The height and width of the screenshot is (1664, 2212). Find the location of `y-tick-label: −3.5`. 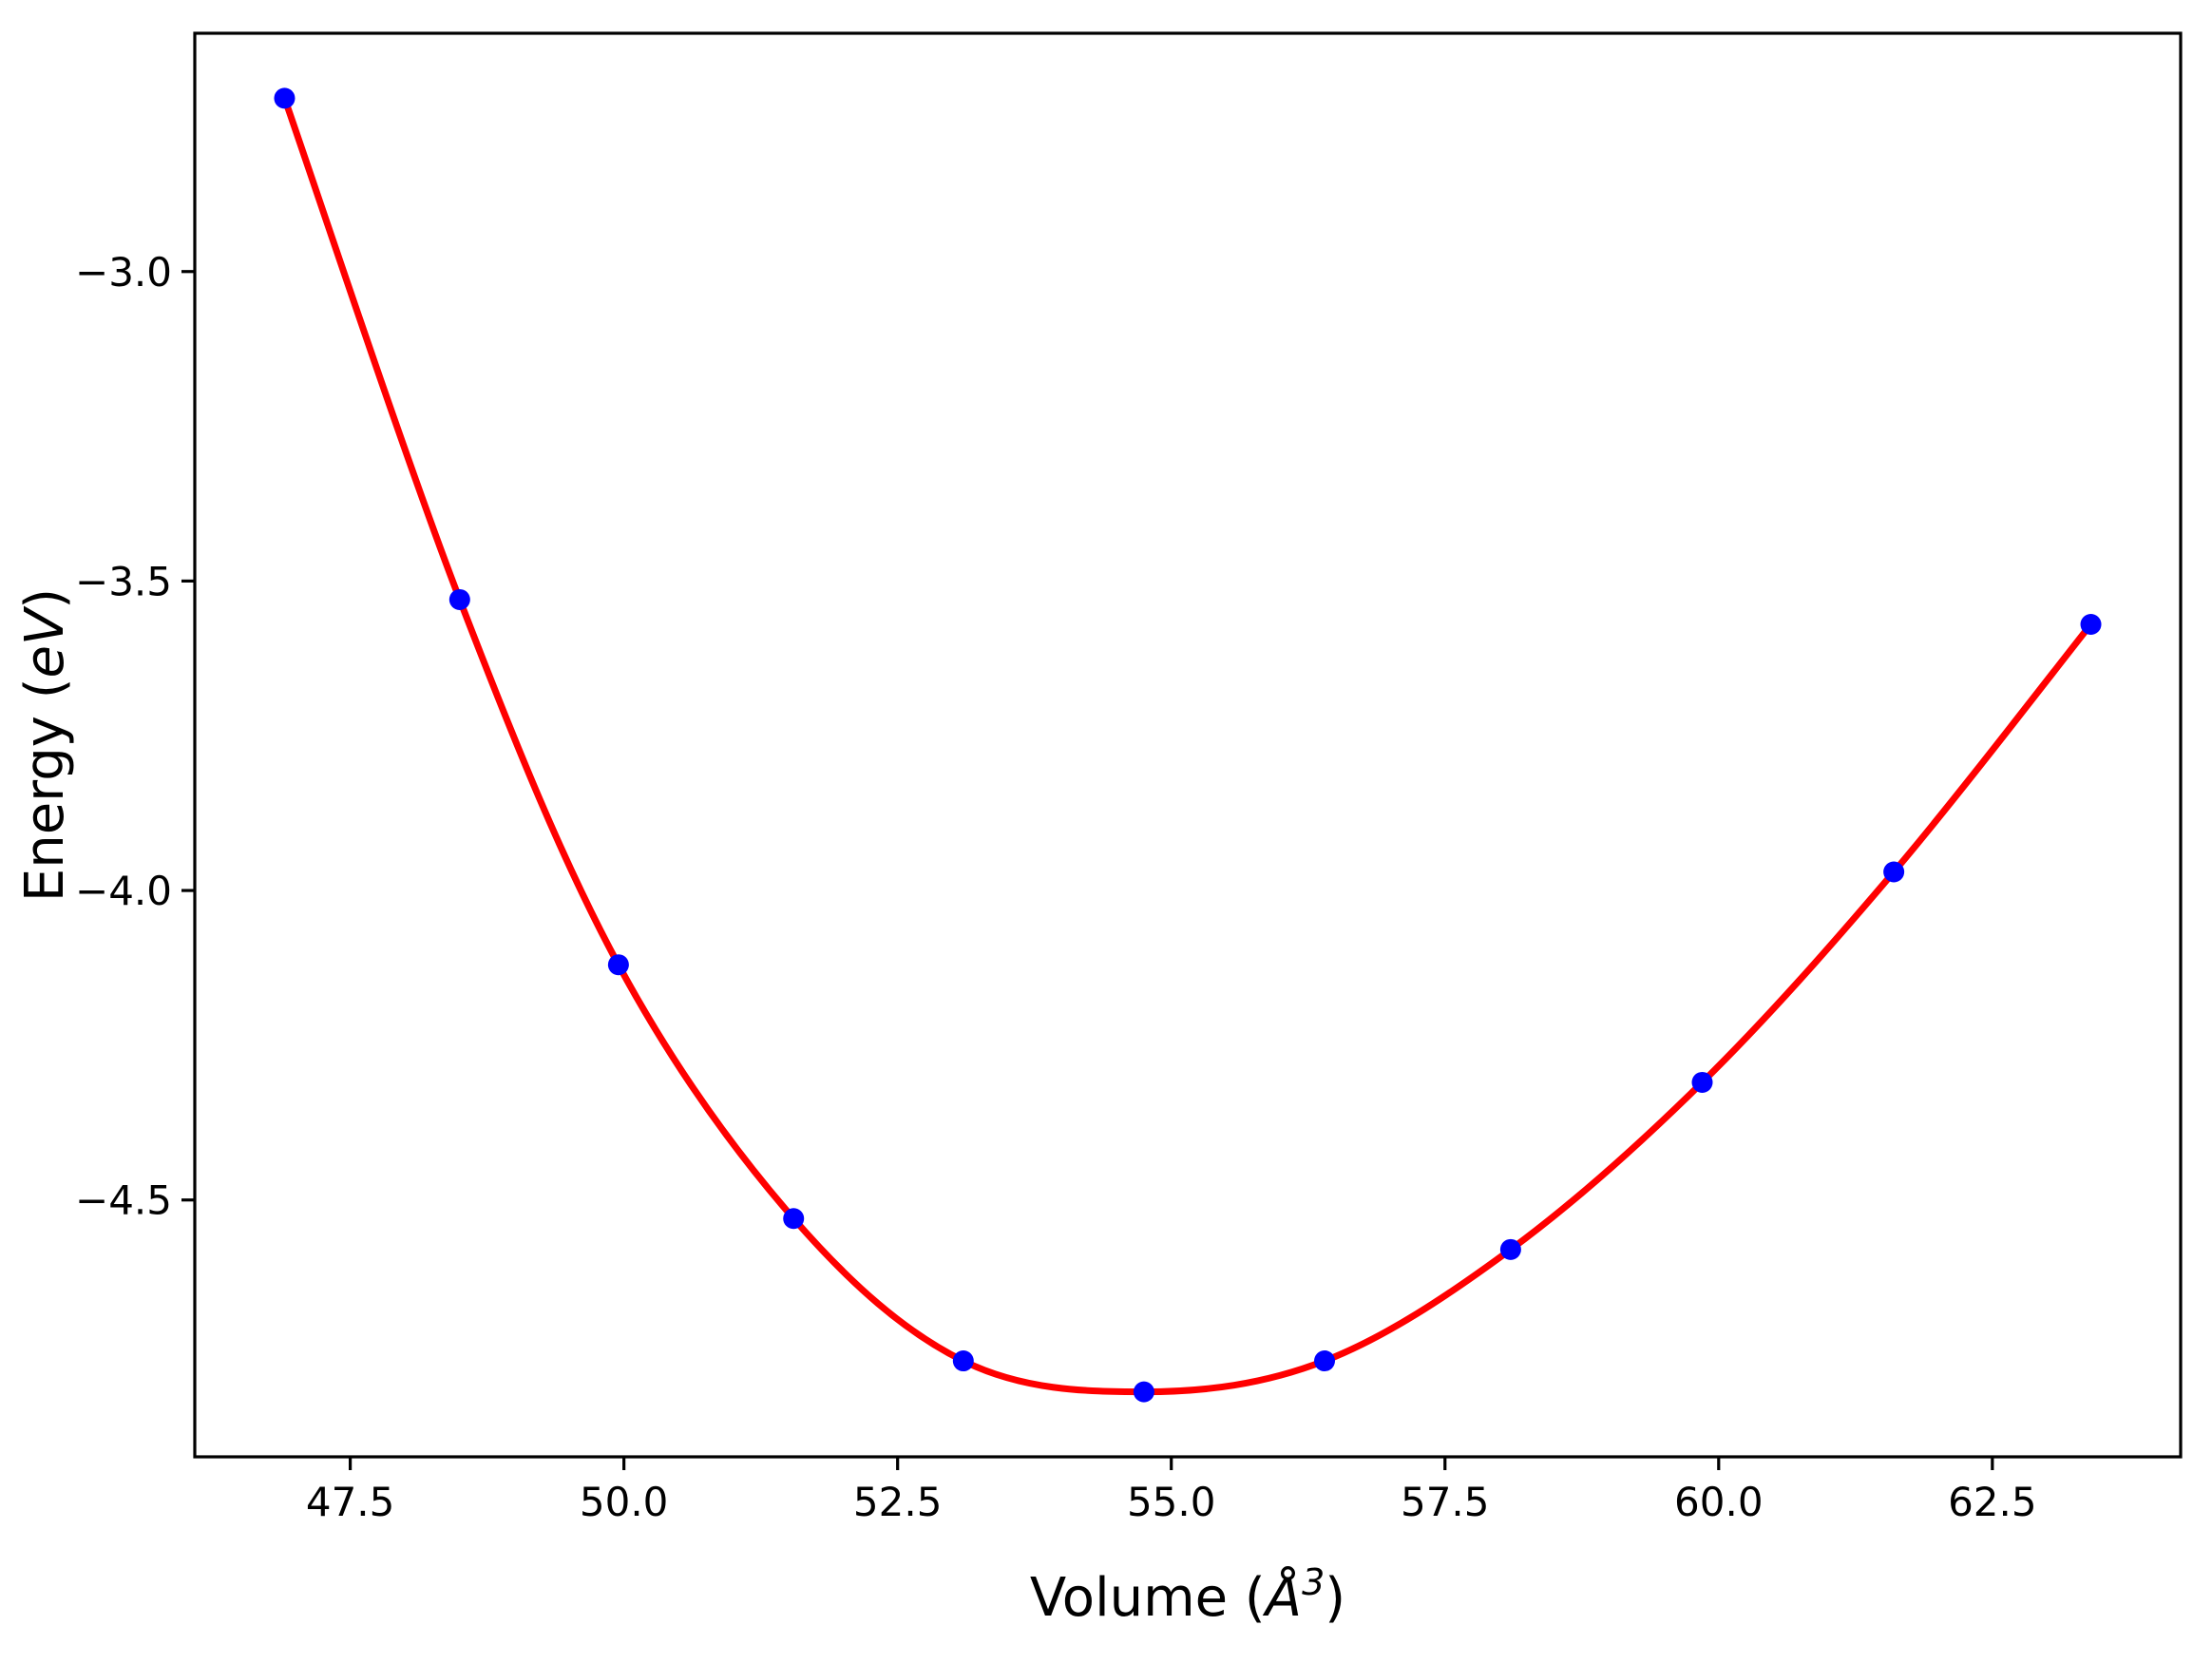

y-tick-label: −3.5 is located at coordinates (124, 581).